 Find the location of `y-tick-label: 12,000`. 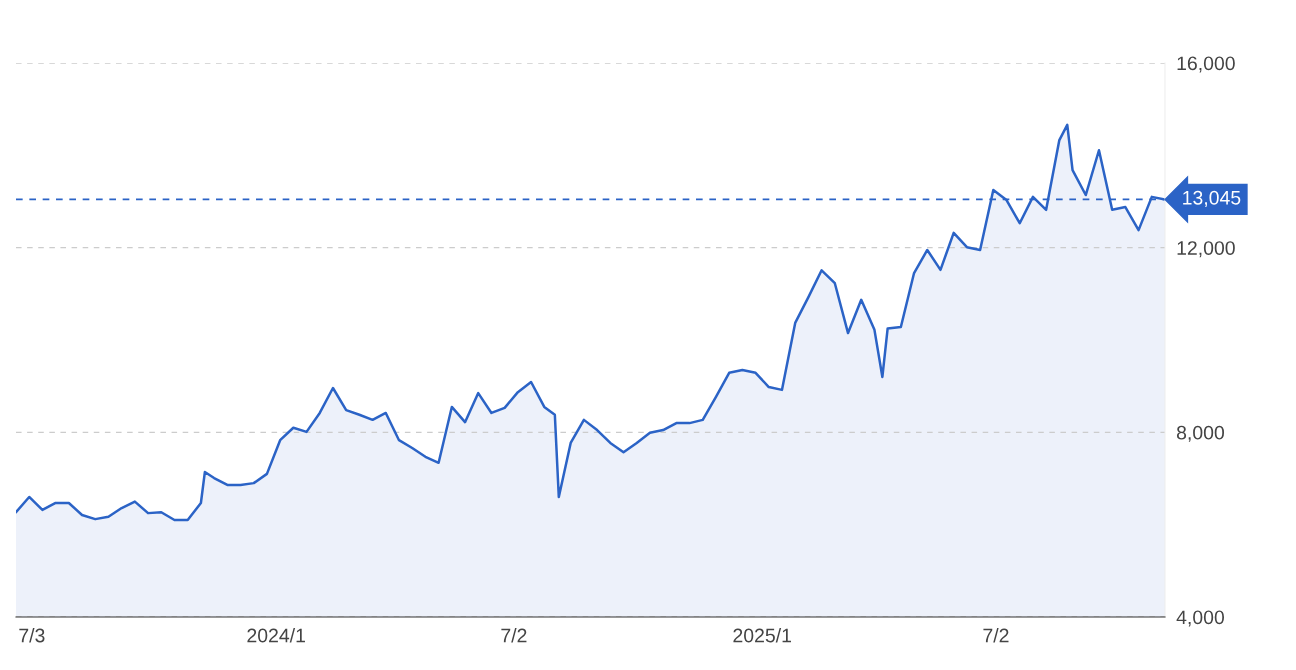

y-tick-label: 12,000 is located at coordinates (1206, 249).